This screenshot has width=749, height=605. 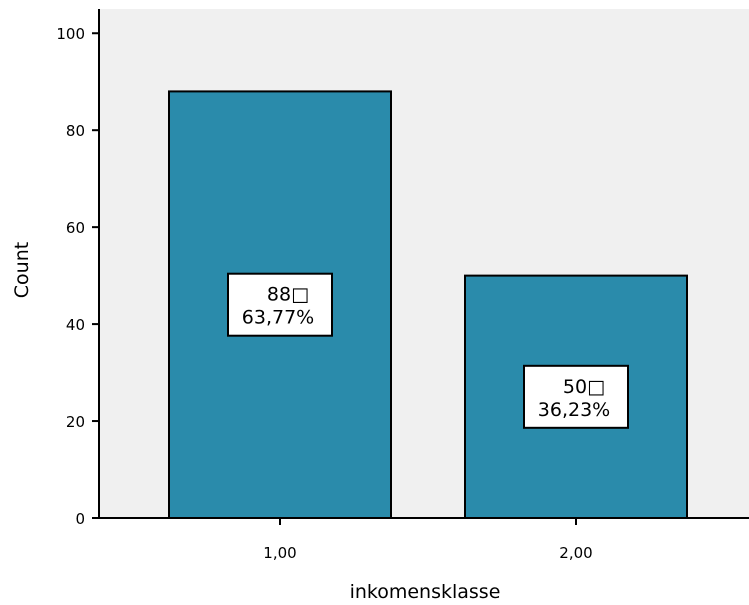 I want to click on y-tick-label: 80, so click(x=75, y=131).